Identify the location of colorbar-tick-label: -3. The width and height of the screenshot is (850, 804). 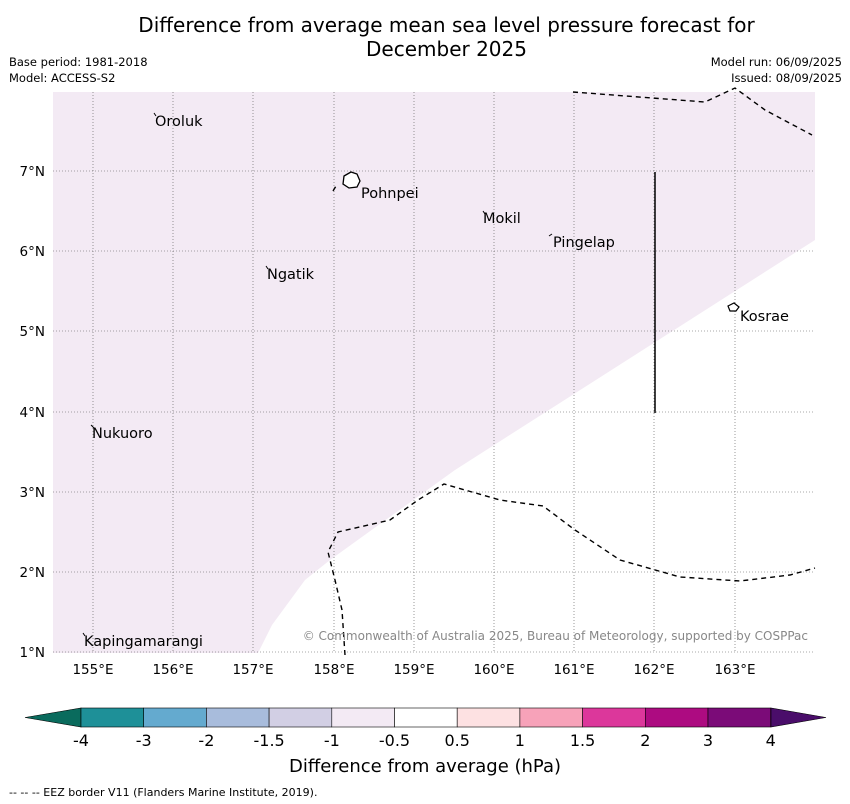
(144, 740).